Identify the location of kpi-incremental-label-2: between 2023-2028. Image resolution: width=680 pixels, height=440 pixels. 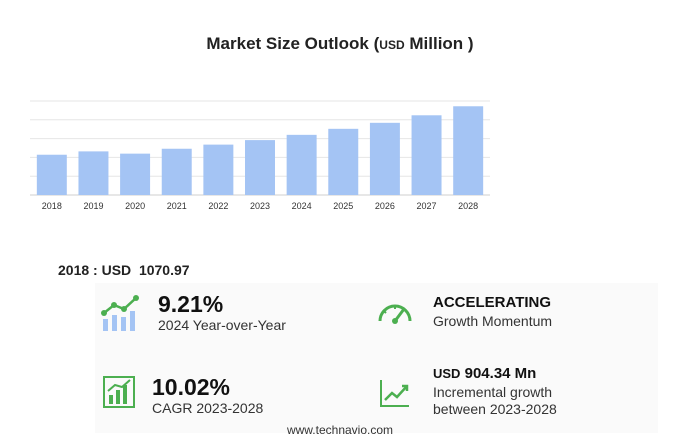
(495, 409).